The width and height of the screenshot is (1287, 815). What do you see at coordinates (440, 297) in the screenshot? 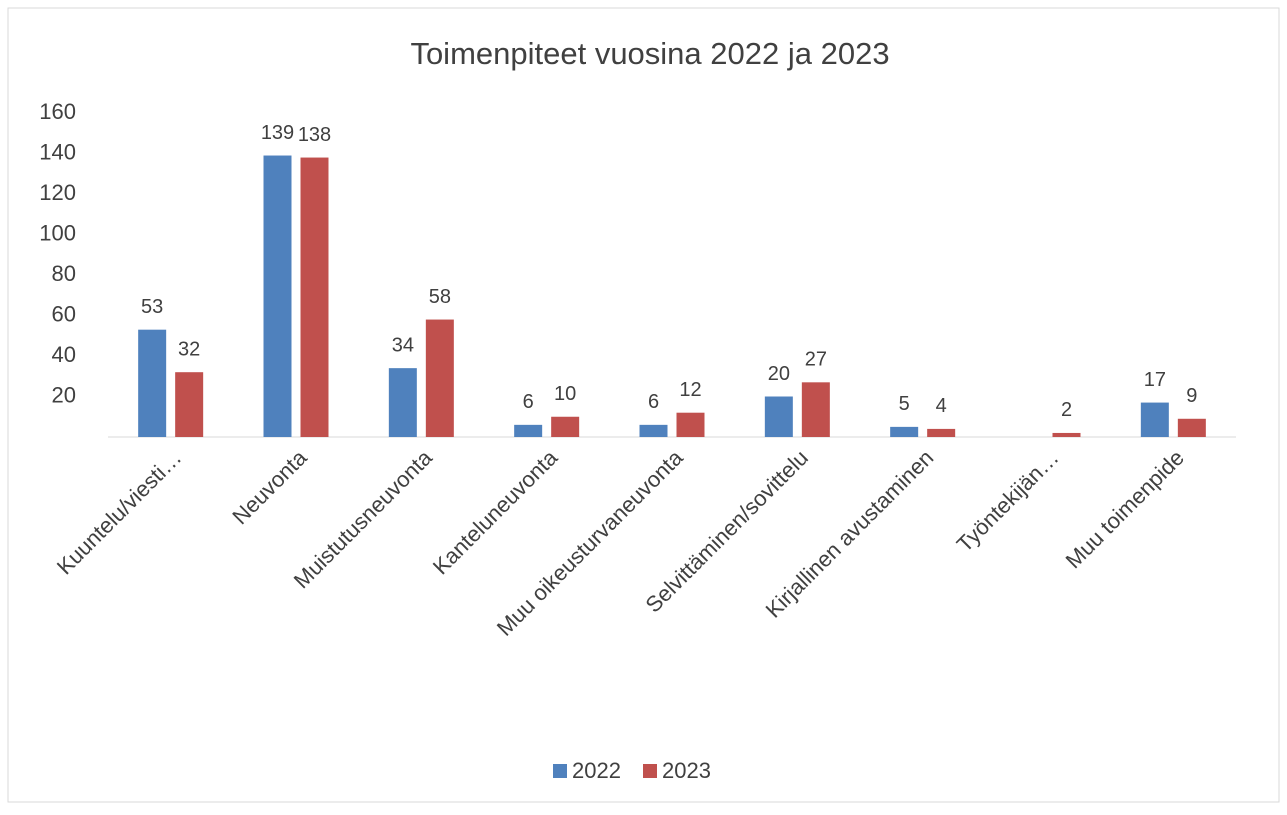
I see `data-label: 58` at bounding box center [440, 297].